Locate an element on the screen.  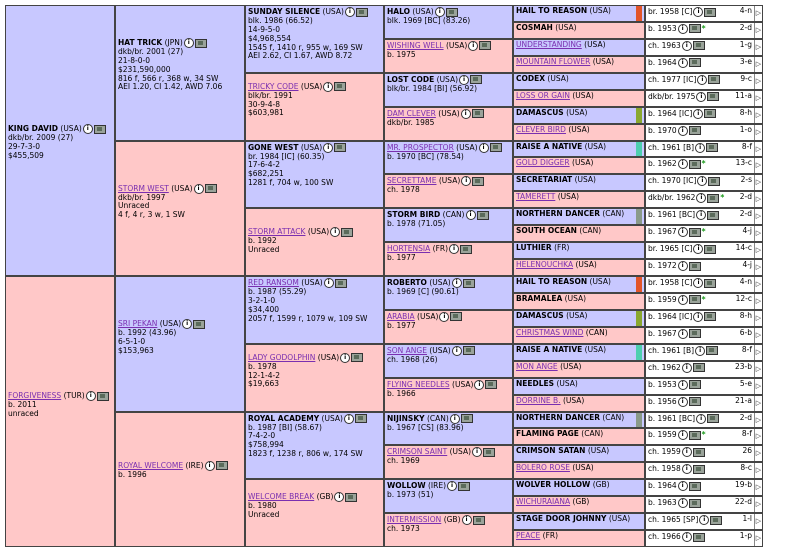
horse-name: NEEDLES is located at coordinates (535, 383).